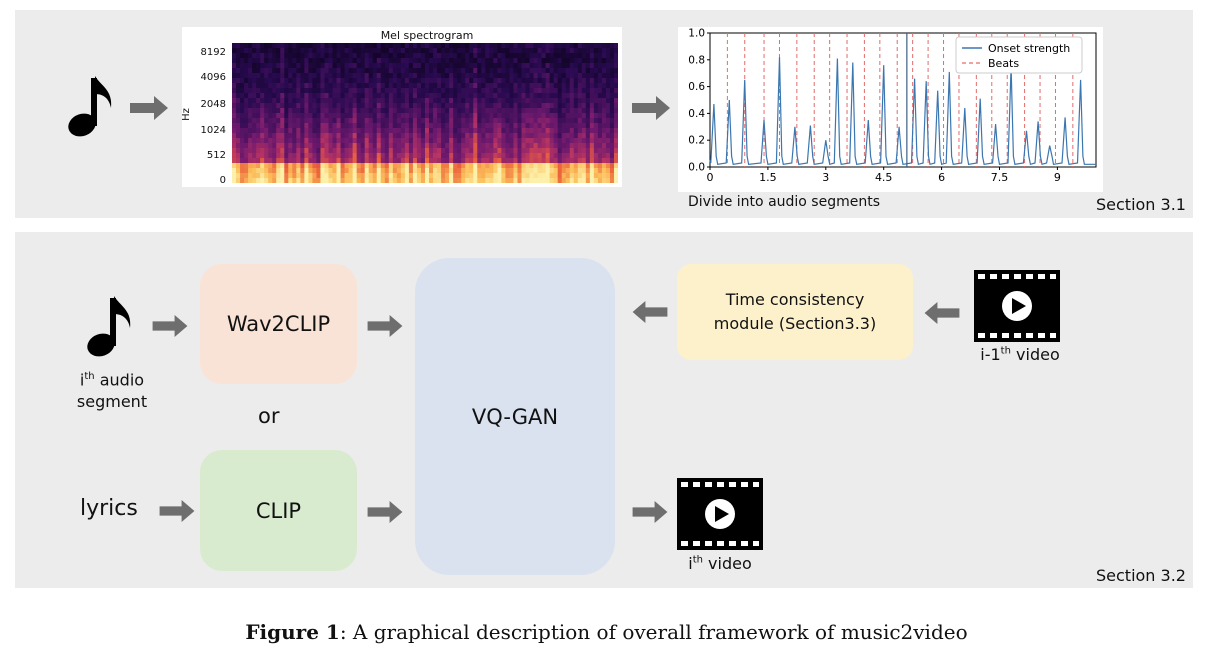 This screenshot has height=650, width=1213. I want to click on vqgan-box: VQ-GAN, so click(515, 416).